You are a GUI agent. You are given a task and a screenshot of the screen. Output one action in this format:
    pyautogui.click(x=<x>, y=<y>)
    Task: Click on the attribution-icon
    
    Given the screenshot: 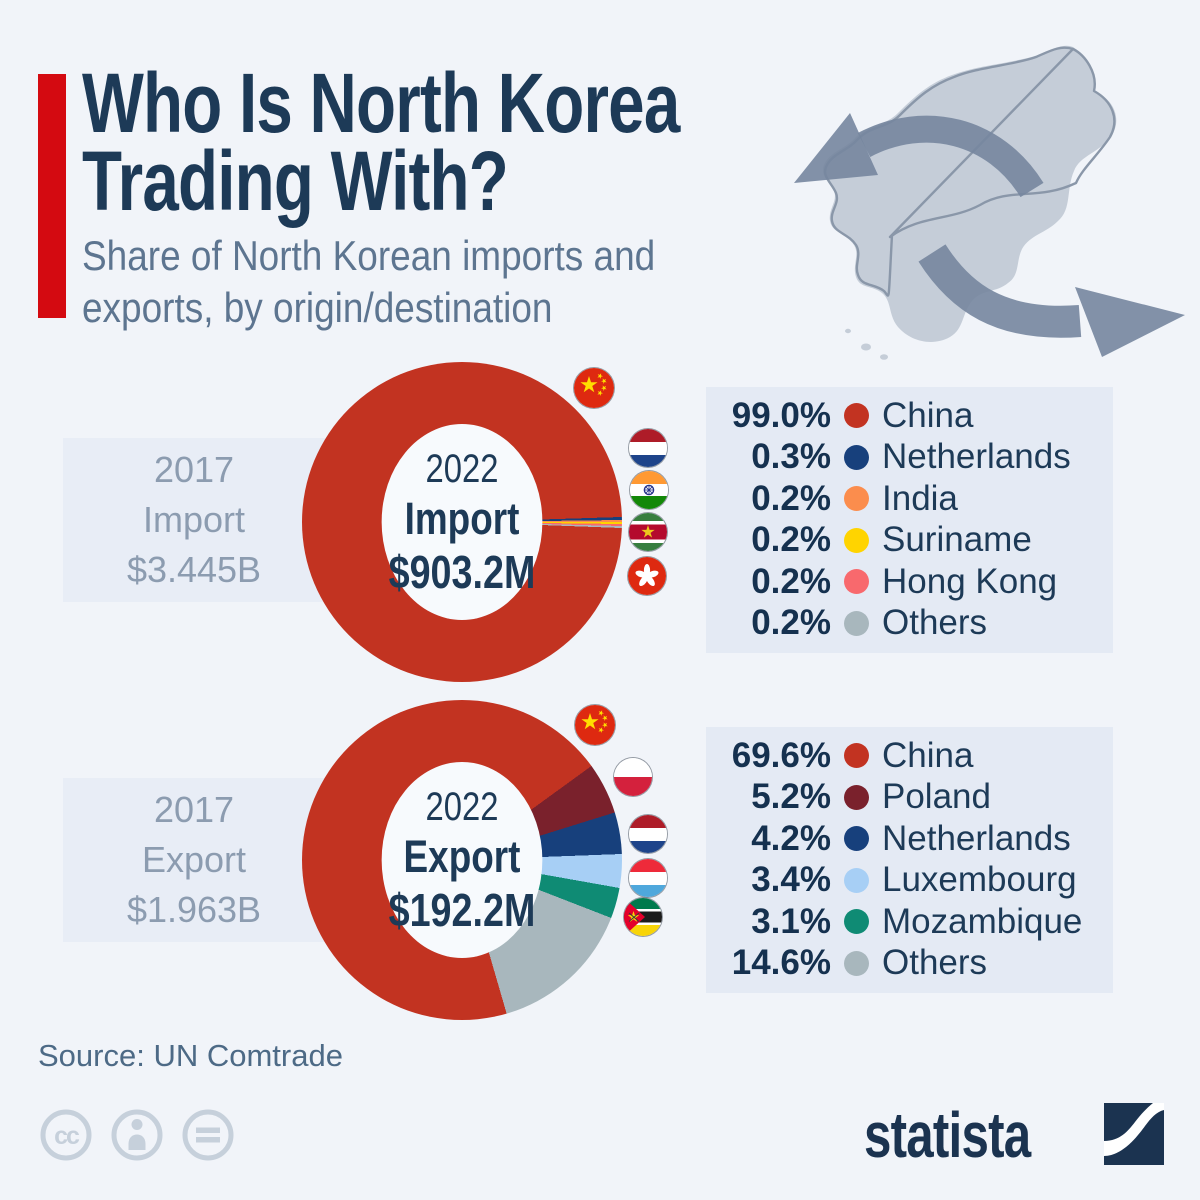 What is the action you would take?
    pyautogui.click(x=137, y=1135)
    